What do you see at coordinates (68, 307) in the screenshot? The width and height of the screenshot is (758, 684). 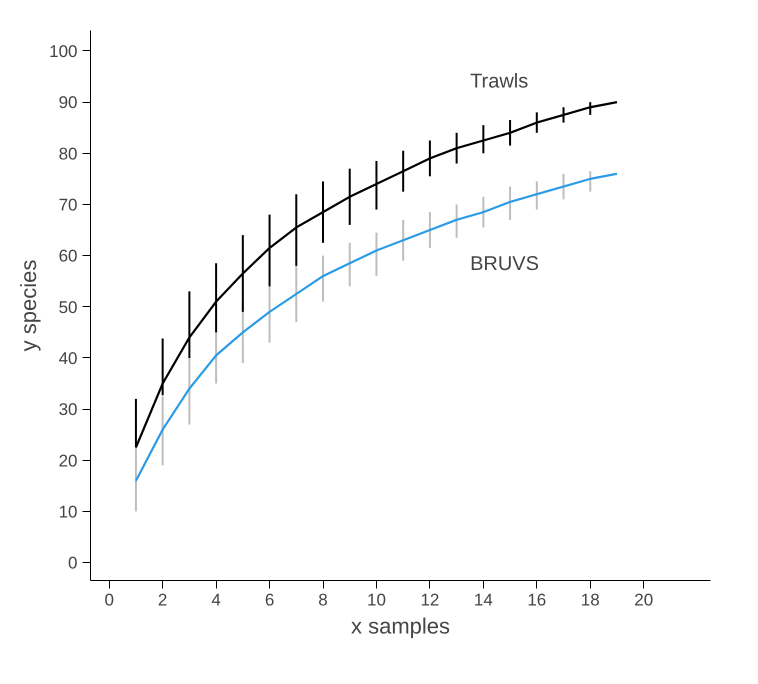 I see `y-tick-label: 50` at bounding box center [68, 307].